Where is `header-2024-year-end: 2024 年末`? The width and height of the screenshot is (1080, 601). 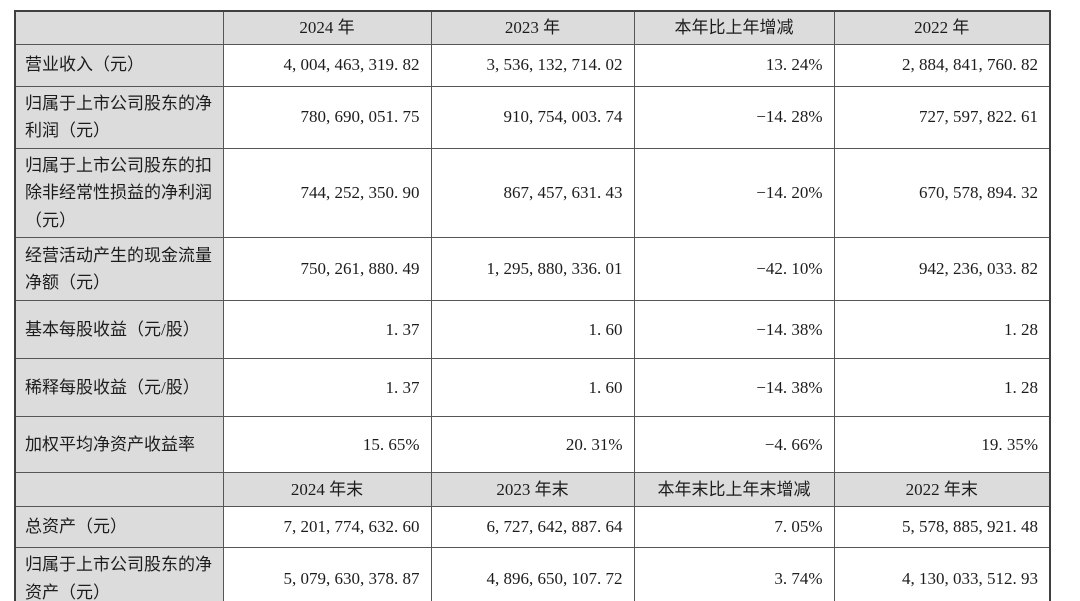 header-2024-year-end: 2024 年末 is located at coordinates (327, 490).